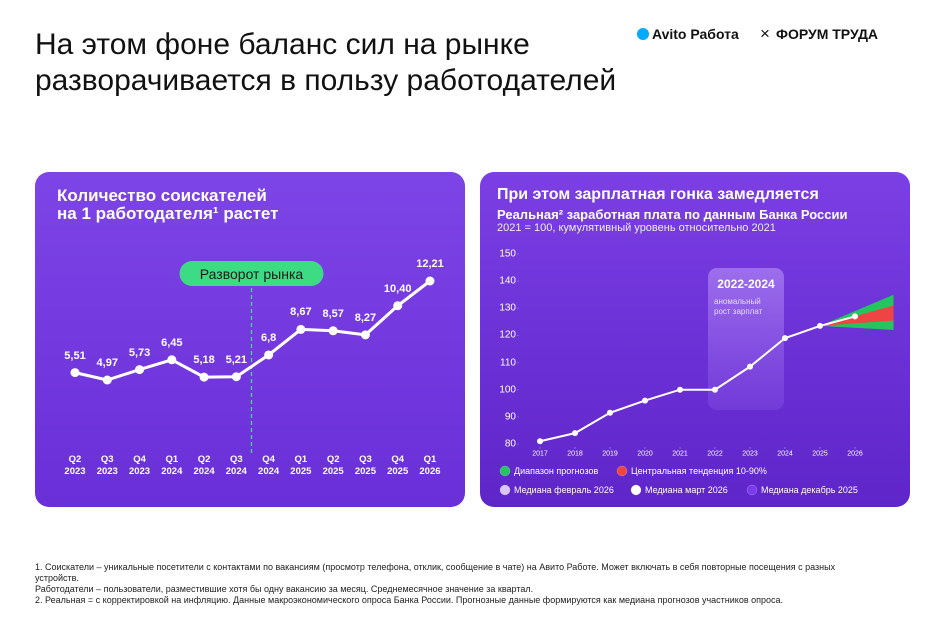 This screenshot has width=940, height=627. Describe the element at coordinates (326, 80) in the screenshot. I see `heading-line: разворачивается в пользу работодателей` at that location.